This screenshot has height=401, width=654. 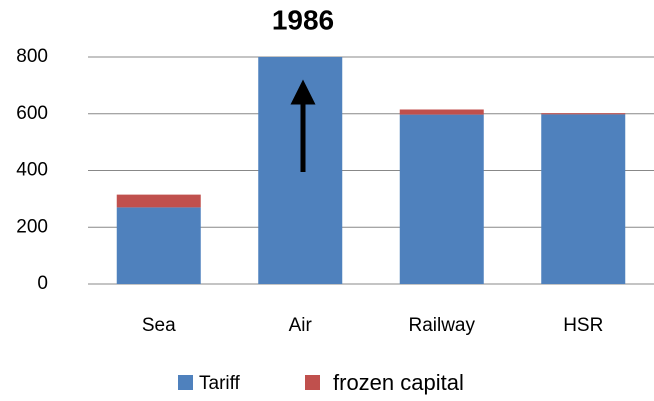 I want to click on y-tick-label: 600, so click(x=32, y=113).